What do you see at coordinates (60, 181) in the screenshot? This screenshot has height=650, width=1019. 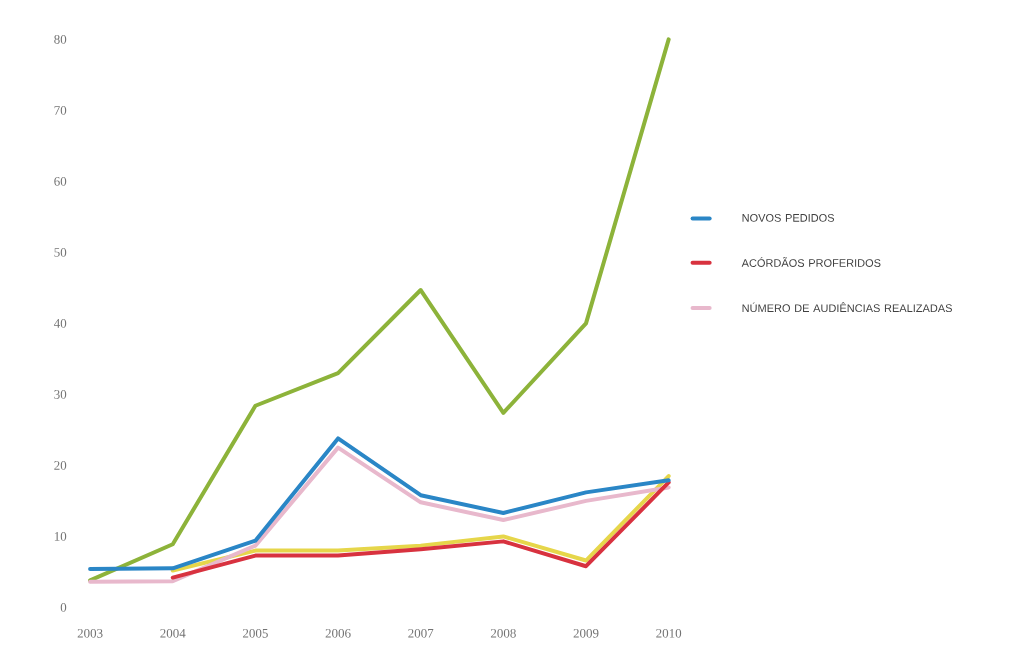 I see `y-tick-label: 60` at bounding box center [60, 181].